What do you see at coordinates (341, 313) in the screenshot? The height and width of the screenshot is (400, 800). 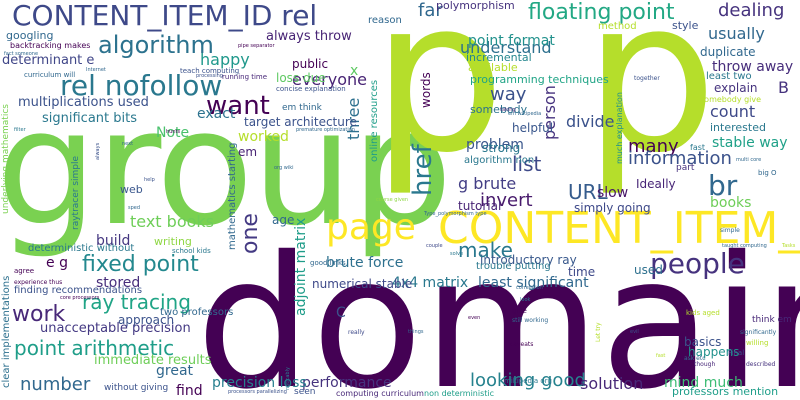 I see `word-c: C` at bounding box center [341, 313].